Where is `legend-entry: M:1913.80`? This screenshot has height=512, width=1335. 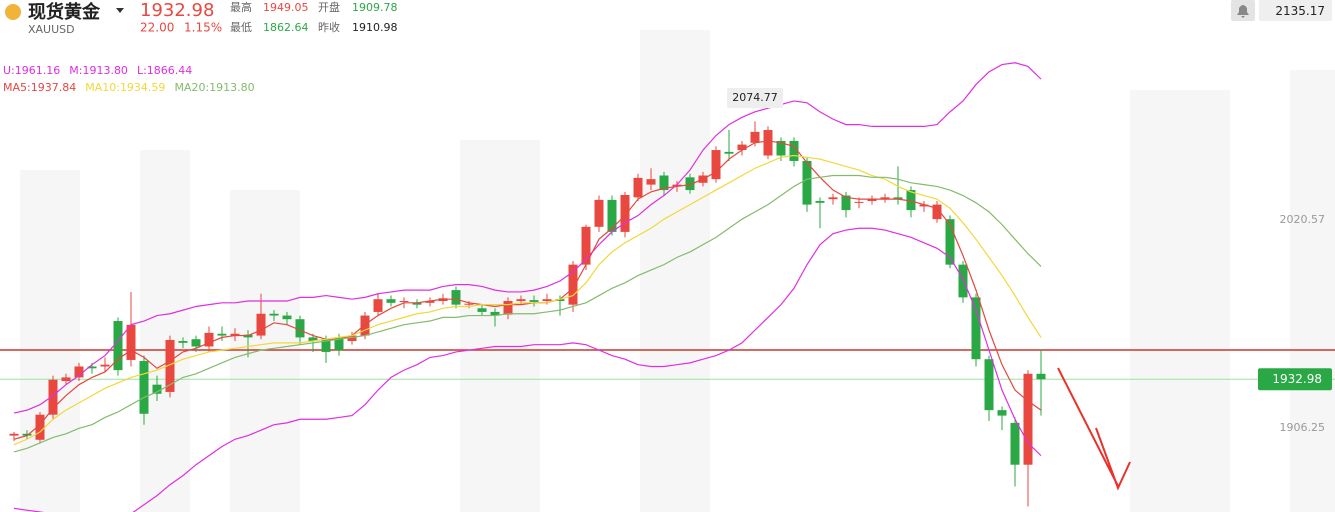
legend-entry: M:1913.80 is located at coordinates (98, 70).